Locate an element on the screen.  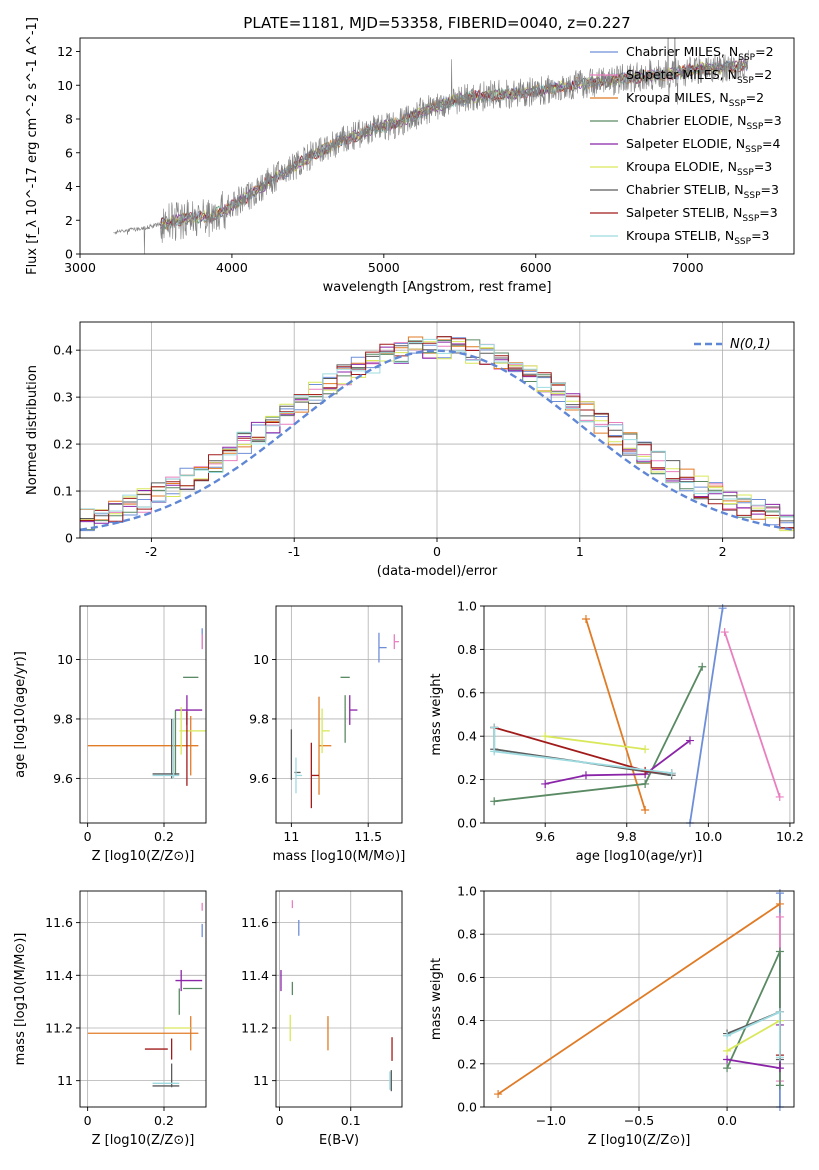
legend-label: Kroupa MILES, NSSP=2 is located at coordinates (695, 99).